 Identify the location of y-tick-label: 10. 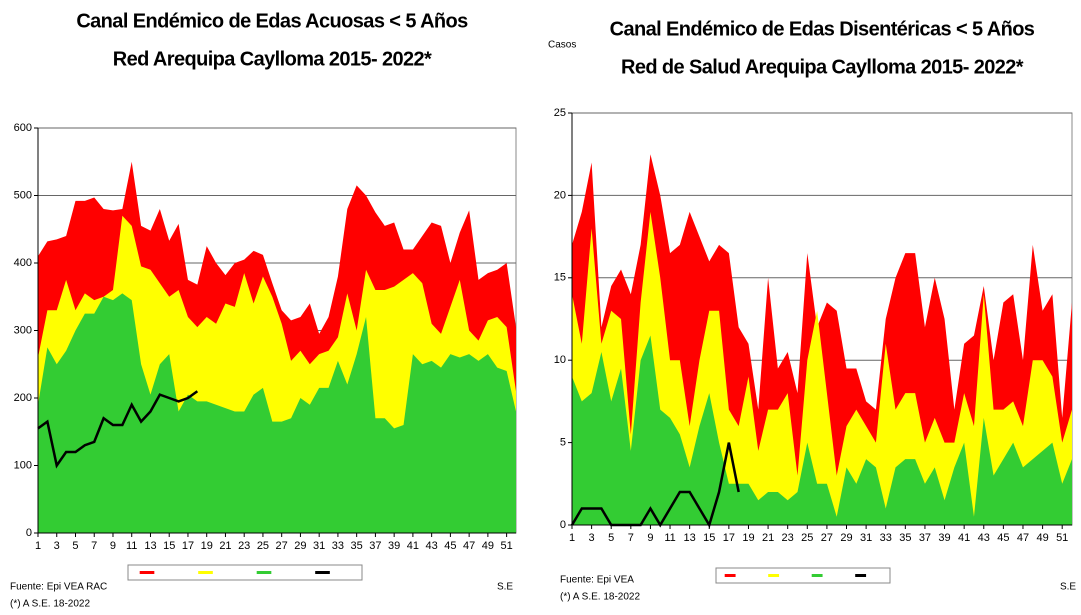
(560, 360).